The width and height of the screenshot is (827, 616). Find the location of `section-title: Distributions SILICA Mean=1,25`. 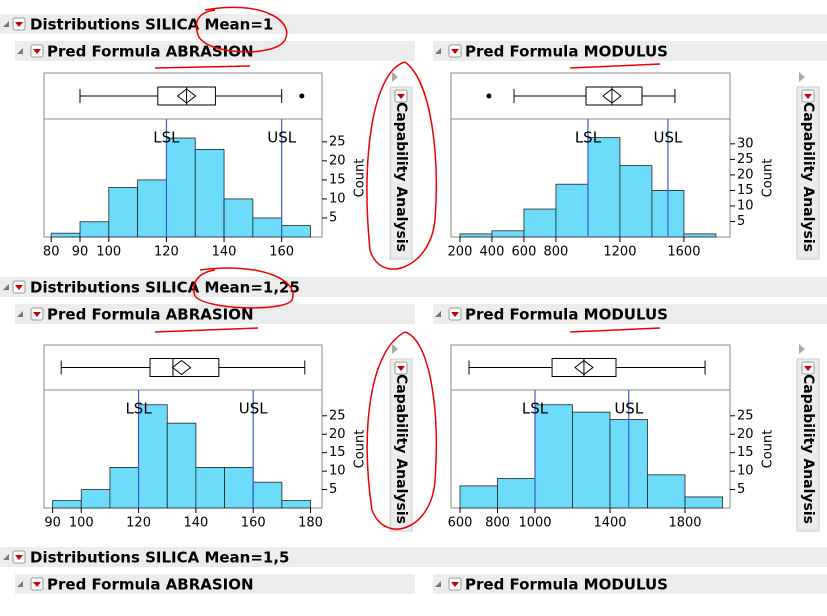

section-title: Distributions SILICA Mean=1,25 is located at coordinates (165, 288).